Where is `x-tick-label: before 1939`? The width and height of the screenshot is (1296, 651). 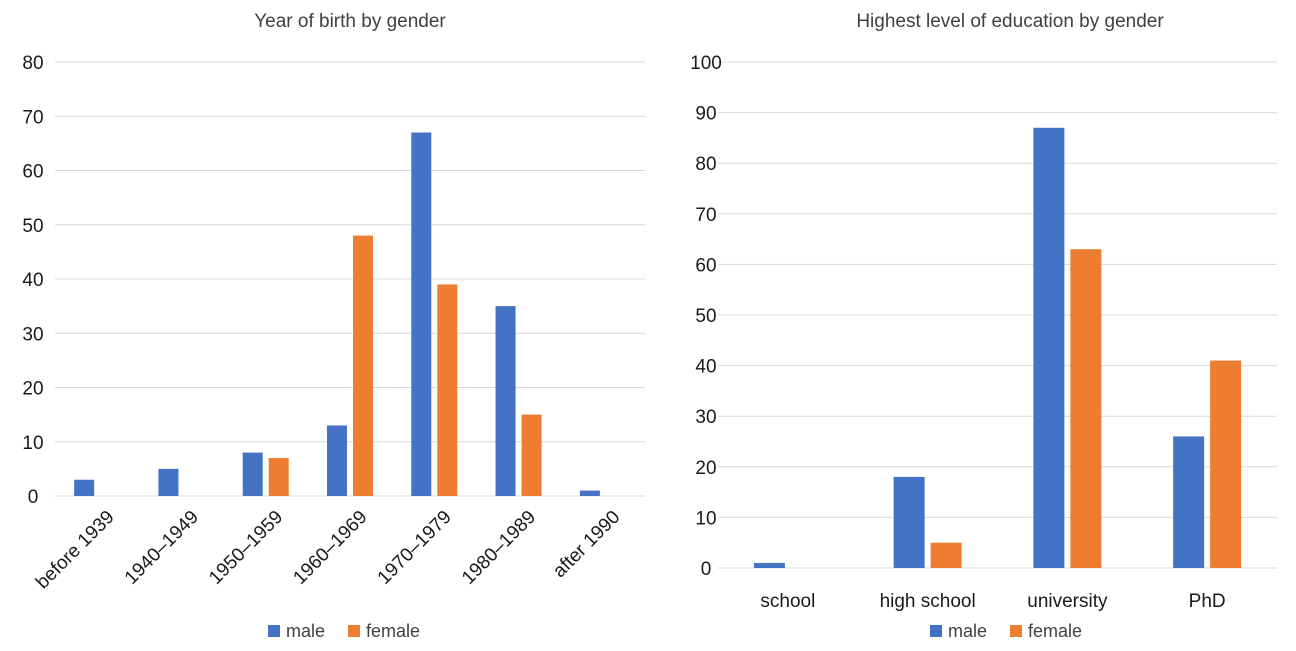
x-tick-label: before 1939 is located at coordinates (75, 550).